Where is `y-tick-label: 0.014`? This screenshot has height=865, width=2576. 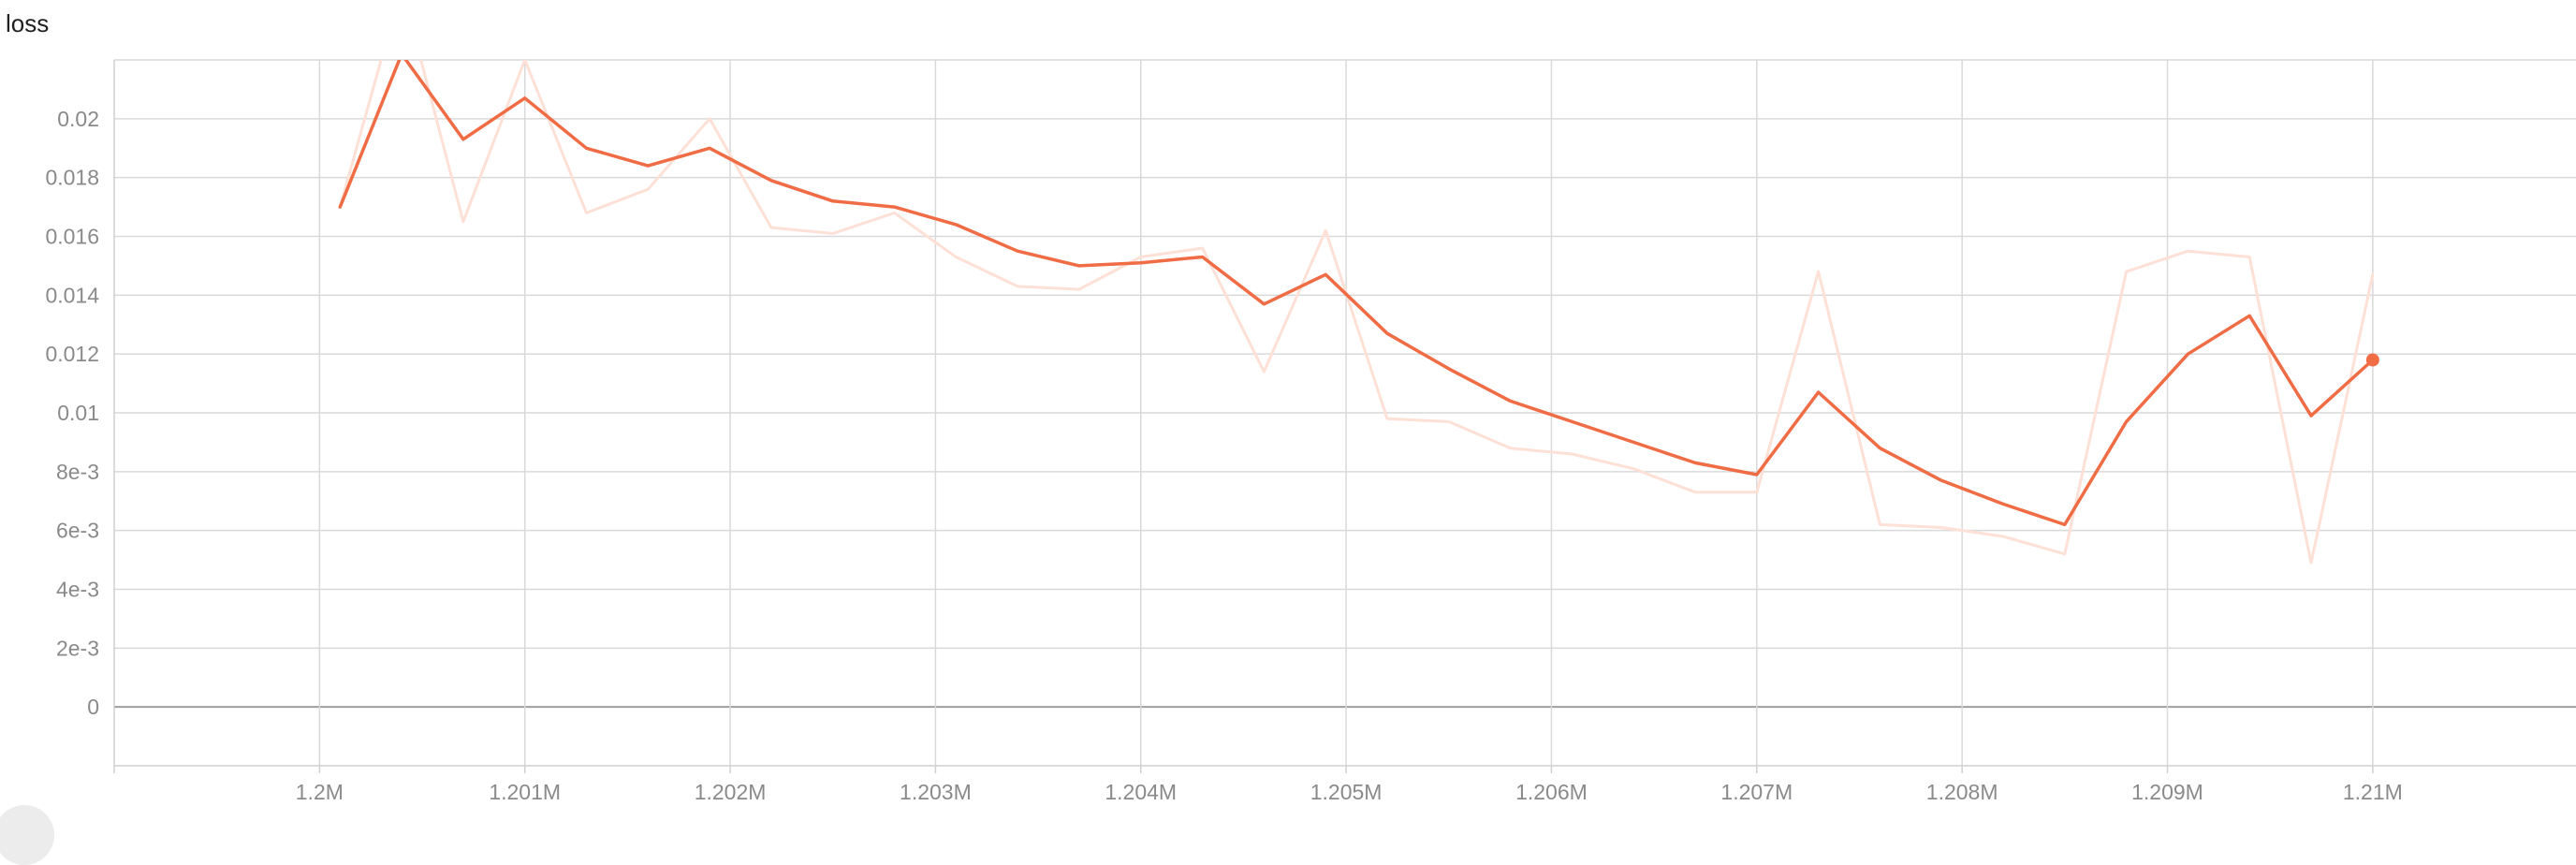
y-tick-label: 0.014 is located at coordinates (72, 295).